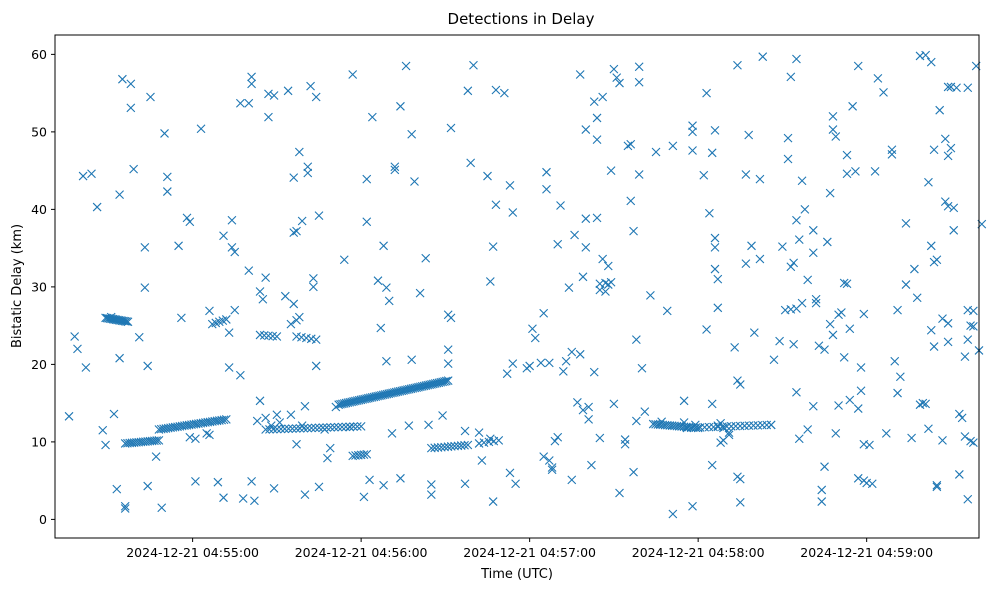 Image resolution: width=989 pixels, height=590 pixels. Describe the element at coordinates (521, 19) in the screenshot. I see `chart-title: Detections in Delay` at that location.